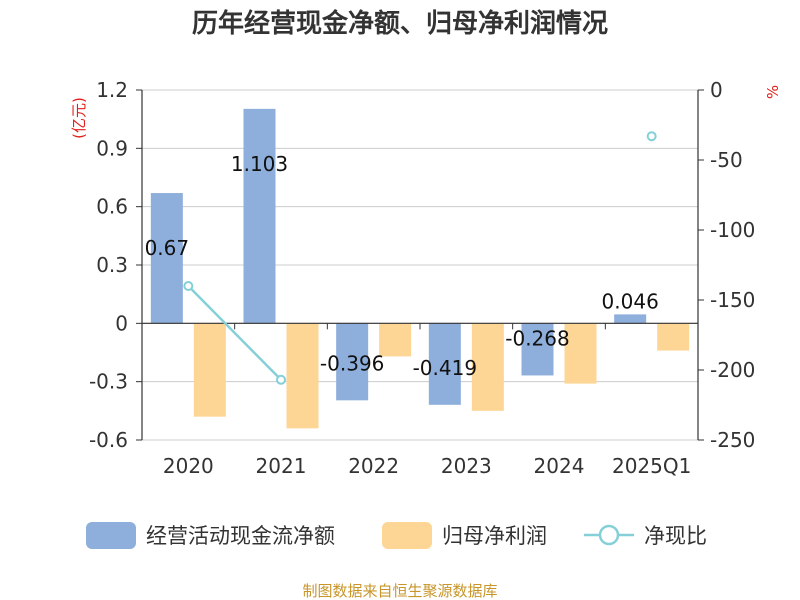 Image resolution: width=800 pixels, height=600 pixels. Describe the element at coordinates (400, 23) in the screenshot. I see `chart-title: 历年经营现金净额、归母净利润情况` at that location.